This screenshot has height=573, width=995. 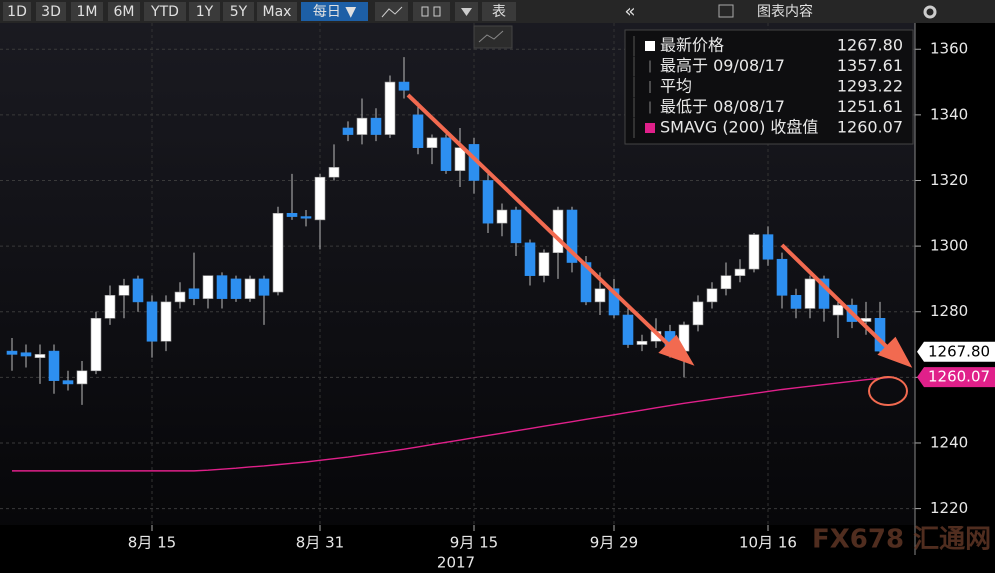 I want to click on toolbar-label: 5Y, so click(x=239, y=12).